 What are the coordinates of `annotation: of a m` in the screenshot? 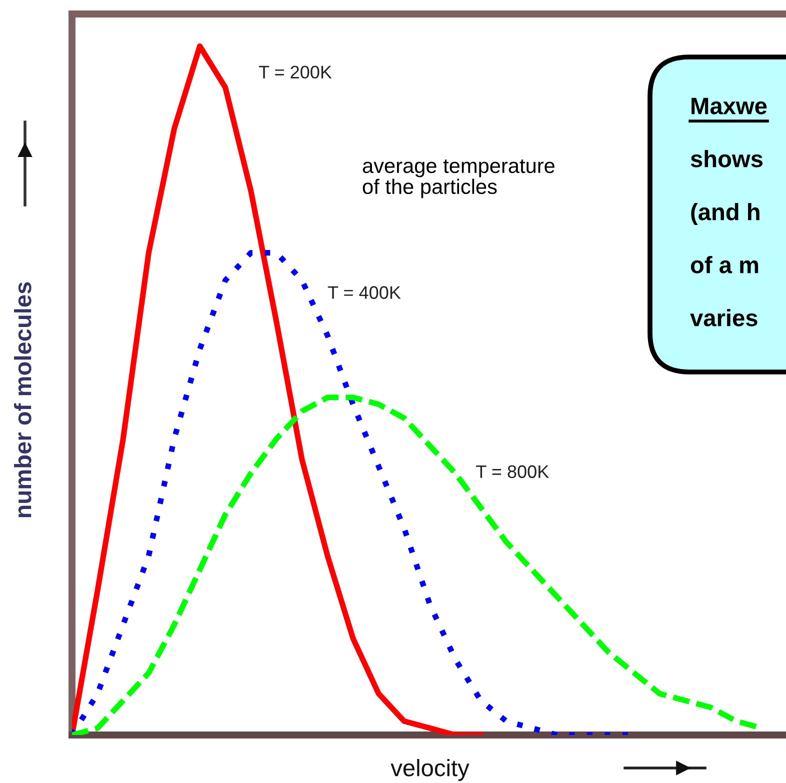 It's located at (724, 265).